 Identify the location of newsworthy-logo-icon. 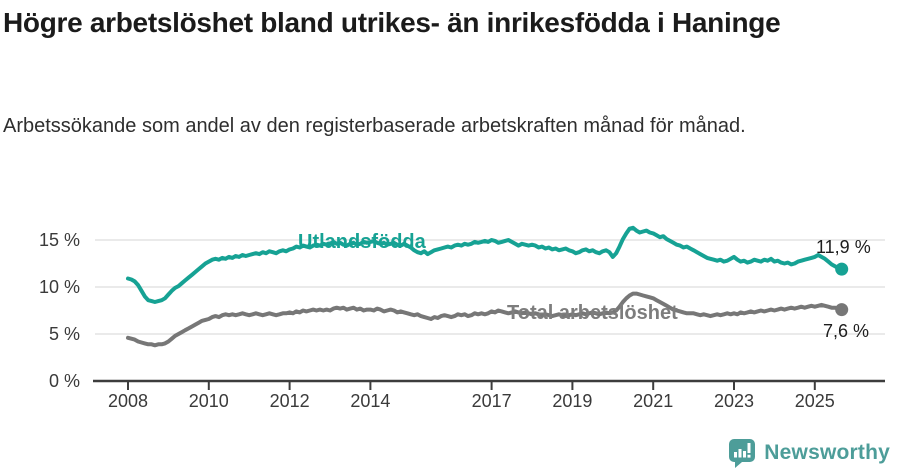
(742, 453).